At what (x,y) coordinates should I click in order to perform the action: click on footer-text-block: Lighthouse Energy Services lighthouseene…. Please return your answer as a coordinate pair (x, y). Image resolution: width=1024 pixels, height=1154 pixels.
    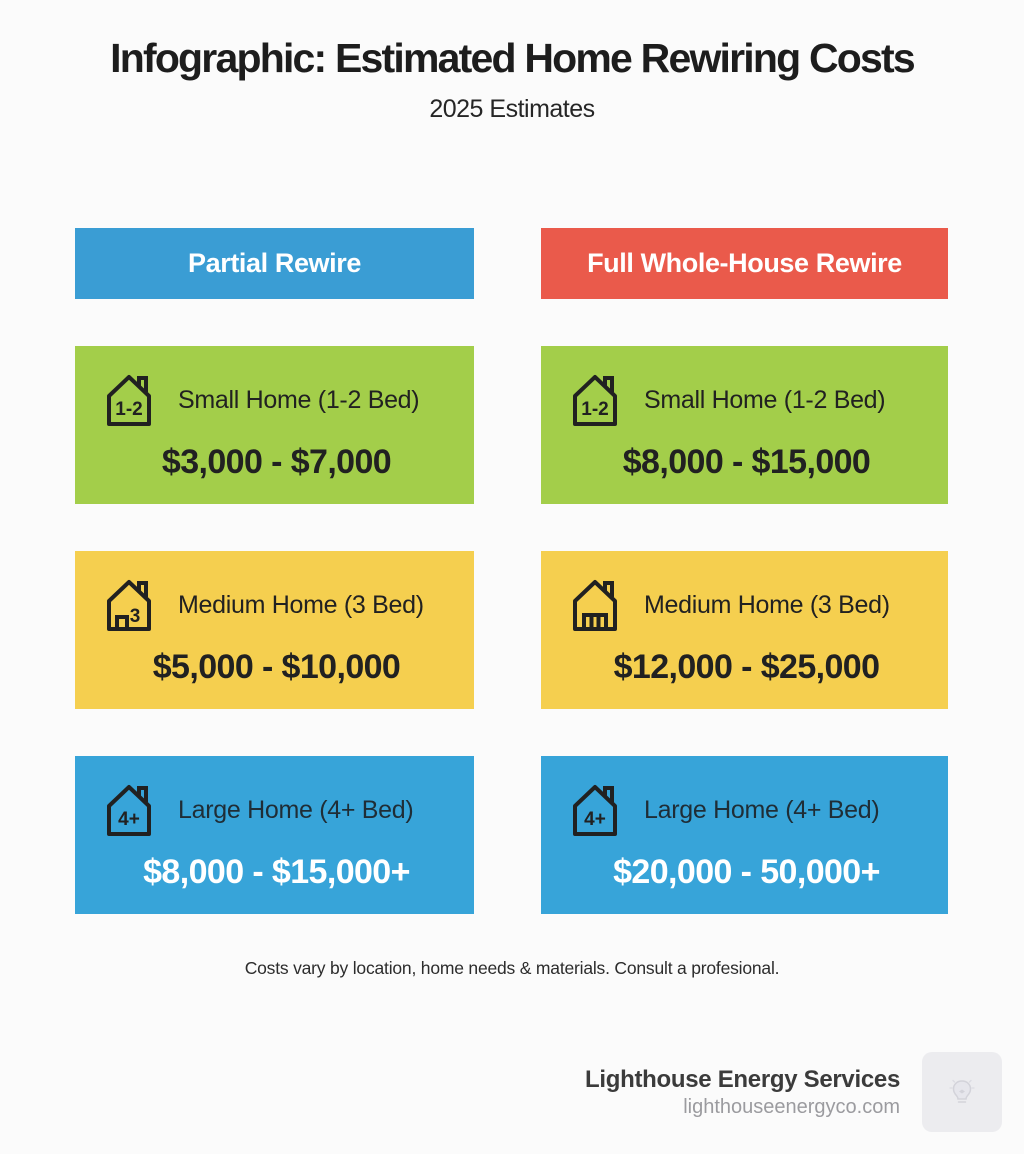
    Looking at the image, I should click on (742, 1092).